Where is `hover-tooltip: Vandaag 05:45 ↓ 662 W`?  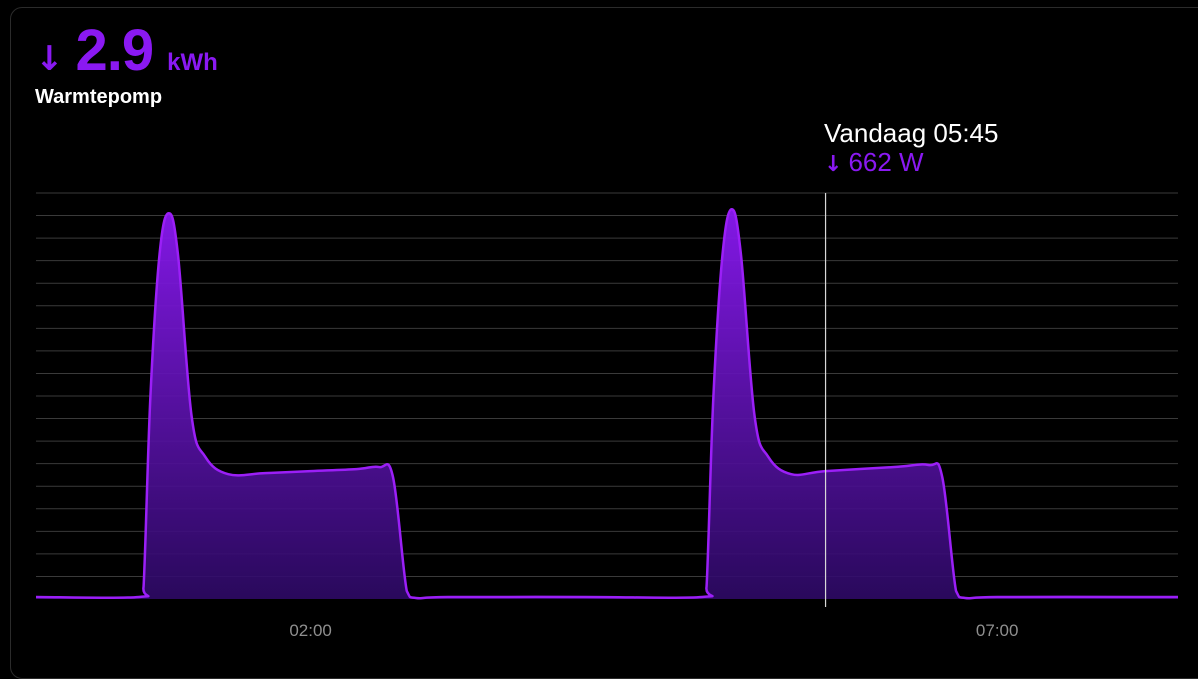
hover-tooltip: Vandaag 05:45 ↓ 662 W is located at coordinates (911, 148).